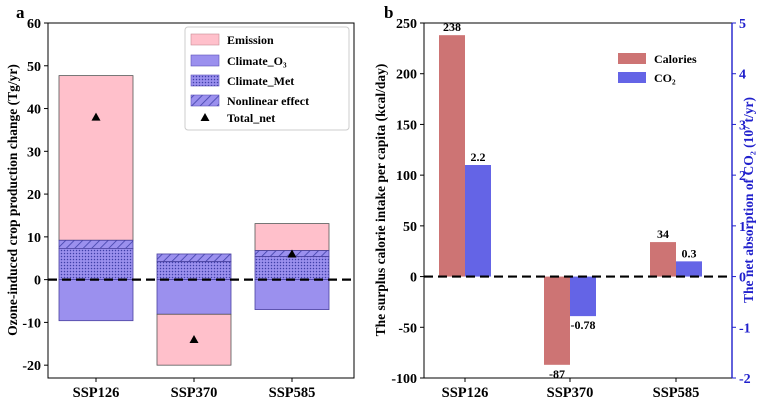  I want to click on legend-label-climate-met: Climate_Met, so click(260, 81).